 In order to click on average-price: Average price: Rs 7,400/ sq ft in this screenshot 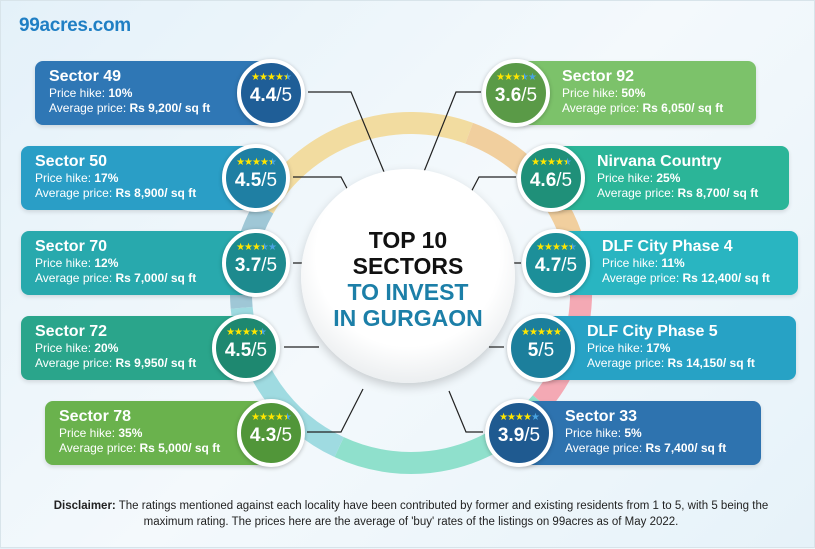, I will do `click(663, 448)`.